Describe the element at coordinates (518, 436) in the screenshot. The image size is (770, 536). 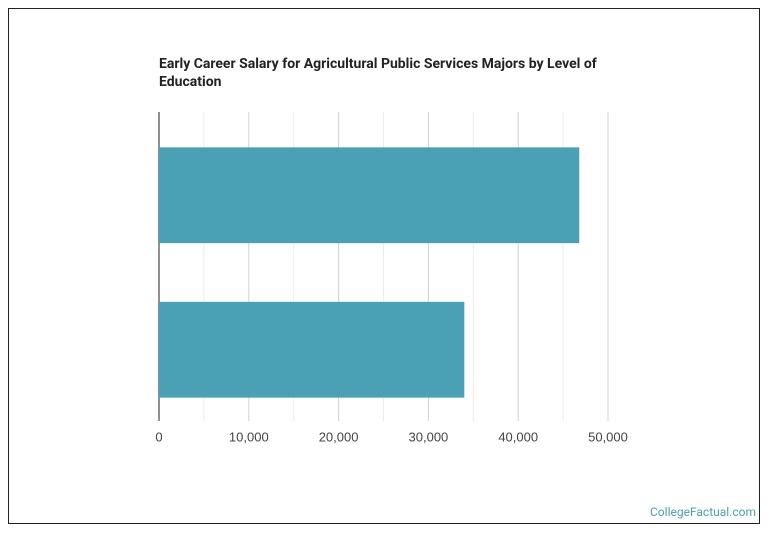
I see `x-tick-label: 40,000` at that location.